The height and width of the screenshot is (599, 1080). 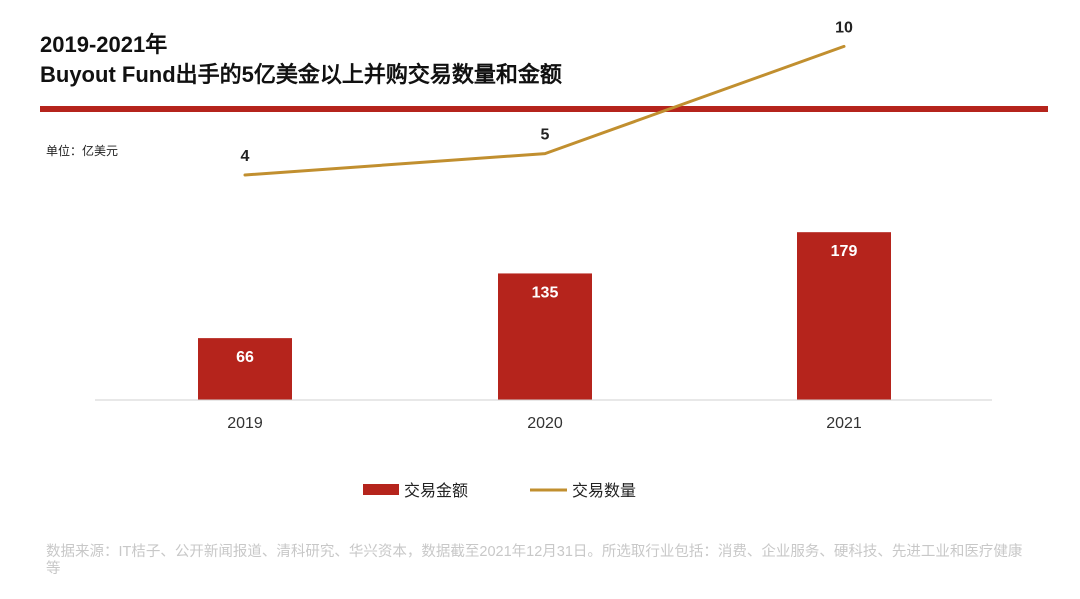 What do you see at coordinates (844, 423) in the screenshot?
I see `x-tick-label-2021: 2021` at bounding box center [844, 423].